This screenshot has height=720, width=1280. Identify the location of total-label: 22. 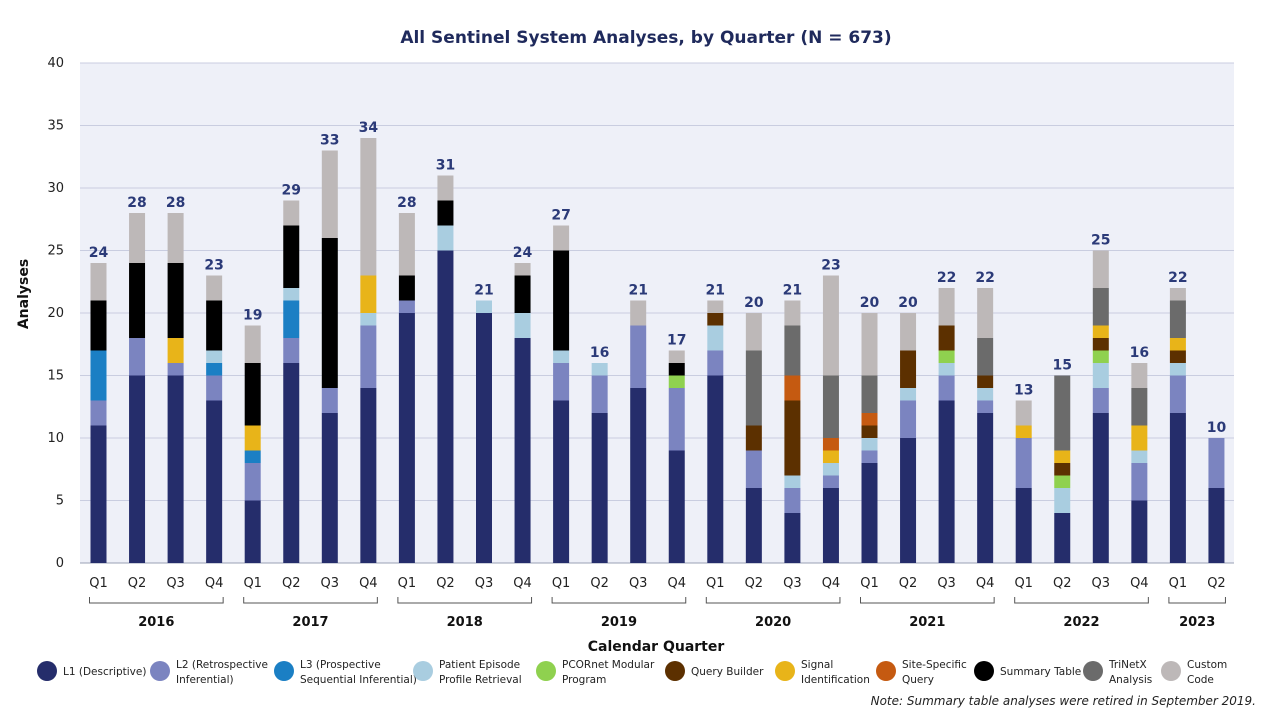
(1177, 278).